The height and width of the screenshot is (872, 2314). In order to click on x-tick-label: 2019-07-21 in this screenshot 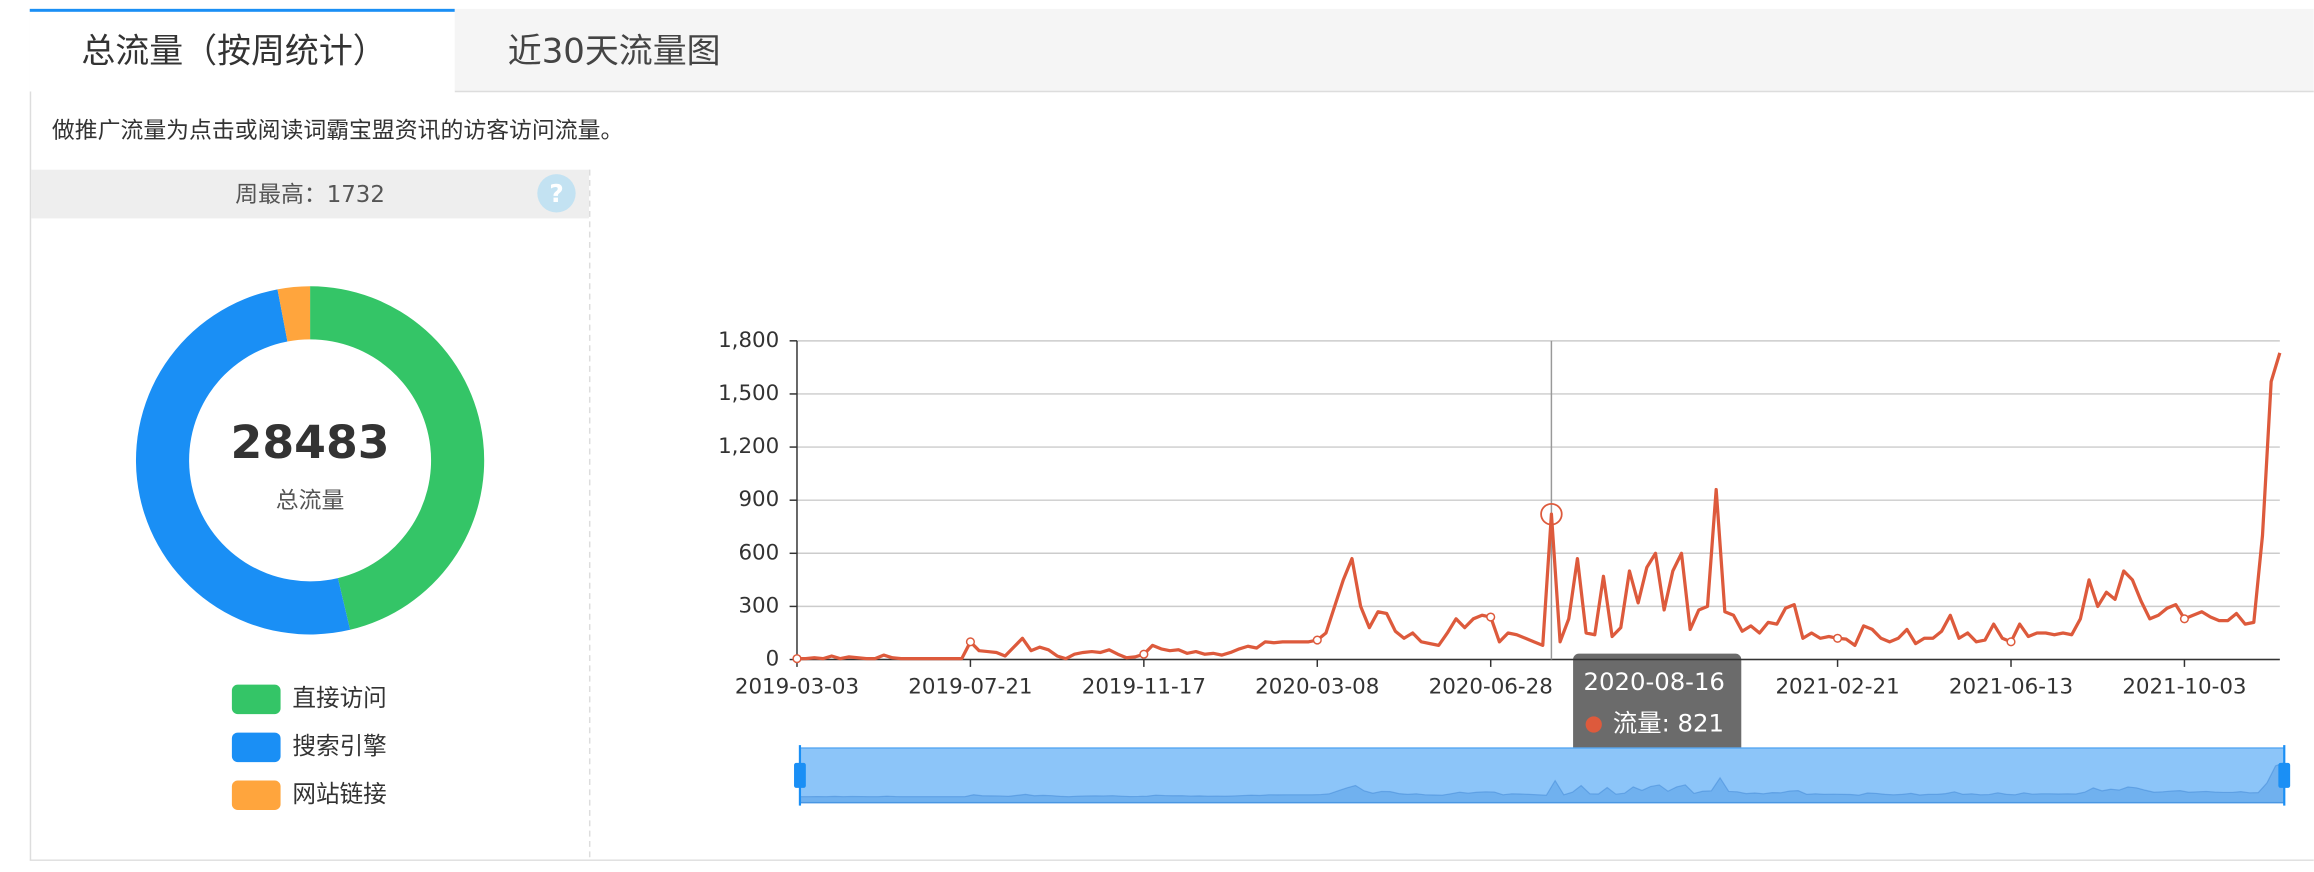, I will do `click(970, 687)`.